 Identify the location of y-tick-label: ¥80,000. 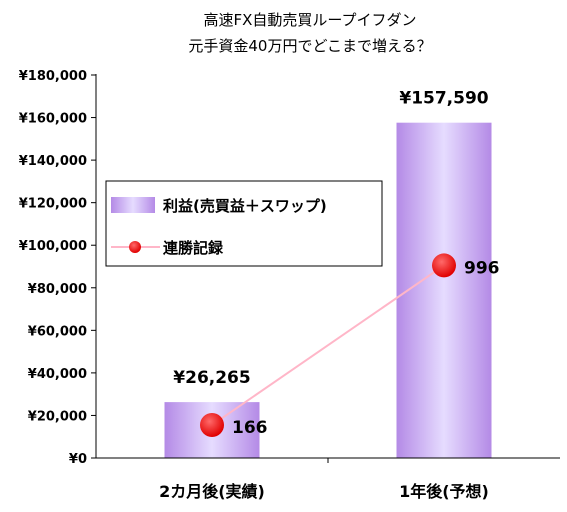
(57, 289).